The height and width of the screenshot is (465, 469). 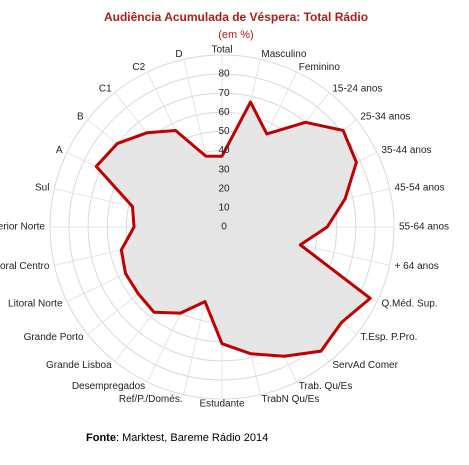 I want to click on category-label: C2, so click(x=138, y=67).